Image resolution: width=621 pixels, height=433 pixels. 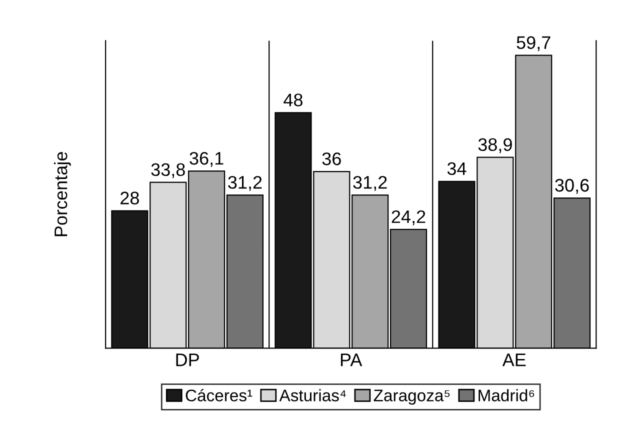 I want to click on legend-label: Zaragoza⁵, so click(x=412, y=397).